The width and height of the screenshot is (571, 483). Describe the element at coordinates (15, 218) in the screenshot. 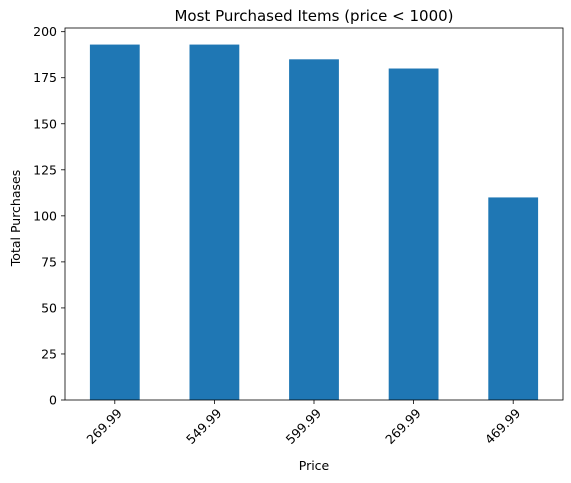

I see `y-axis-label: Total Purchases` at that location.